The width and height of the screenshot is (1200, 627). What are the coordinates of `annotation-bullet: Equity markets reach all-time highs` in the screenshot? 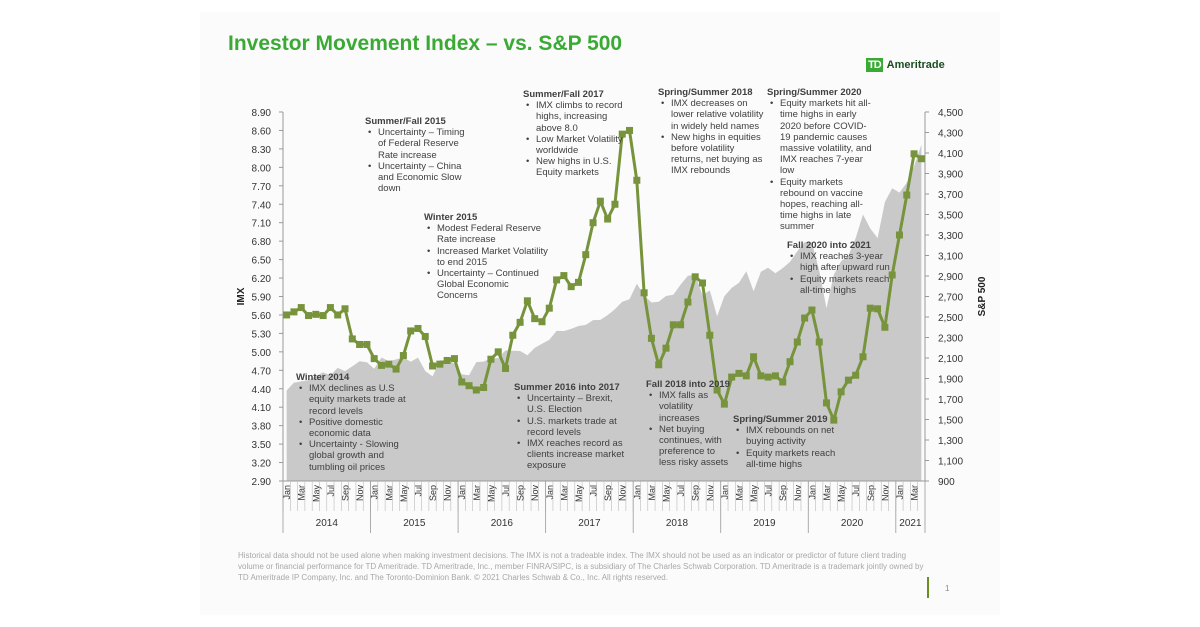 It's located at (841, 285).